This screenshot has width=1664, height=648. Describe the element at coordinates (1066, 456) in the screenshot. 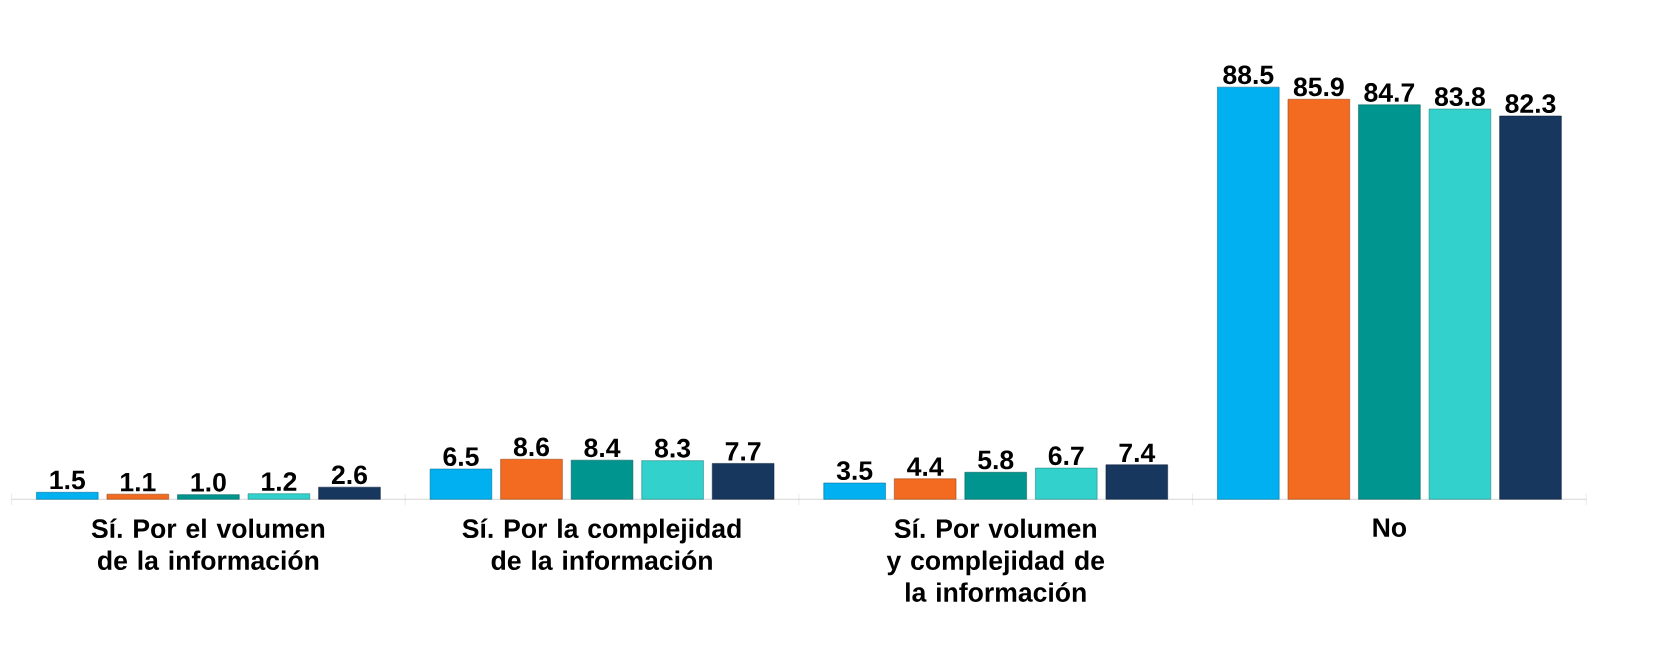

I see `data-label: 6.7` at that location.